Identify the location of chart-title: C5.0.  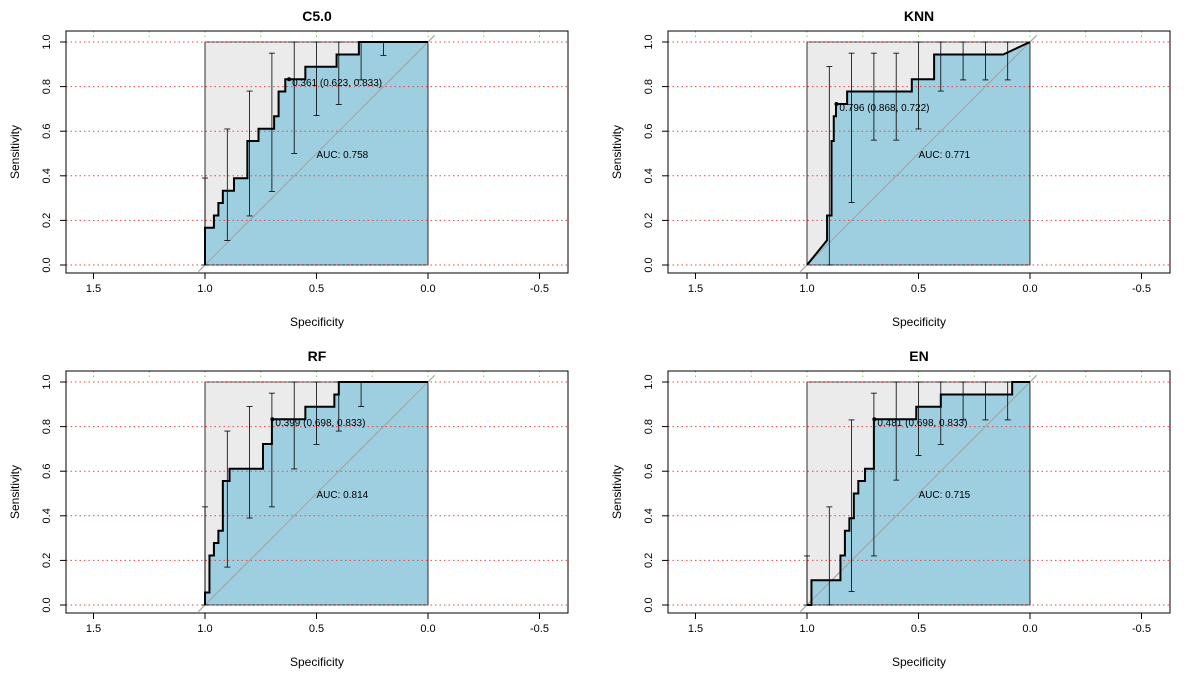
(317, 16).